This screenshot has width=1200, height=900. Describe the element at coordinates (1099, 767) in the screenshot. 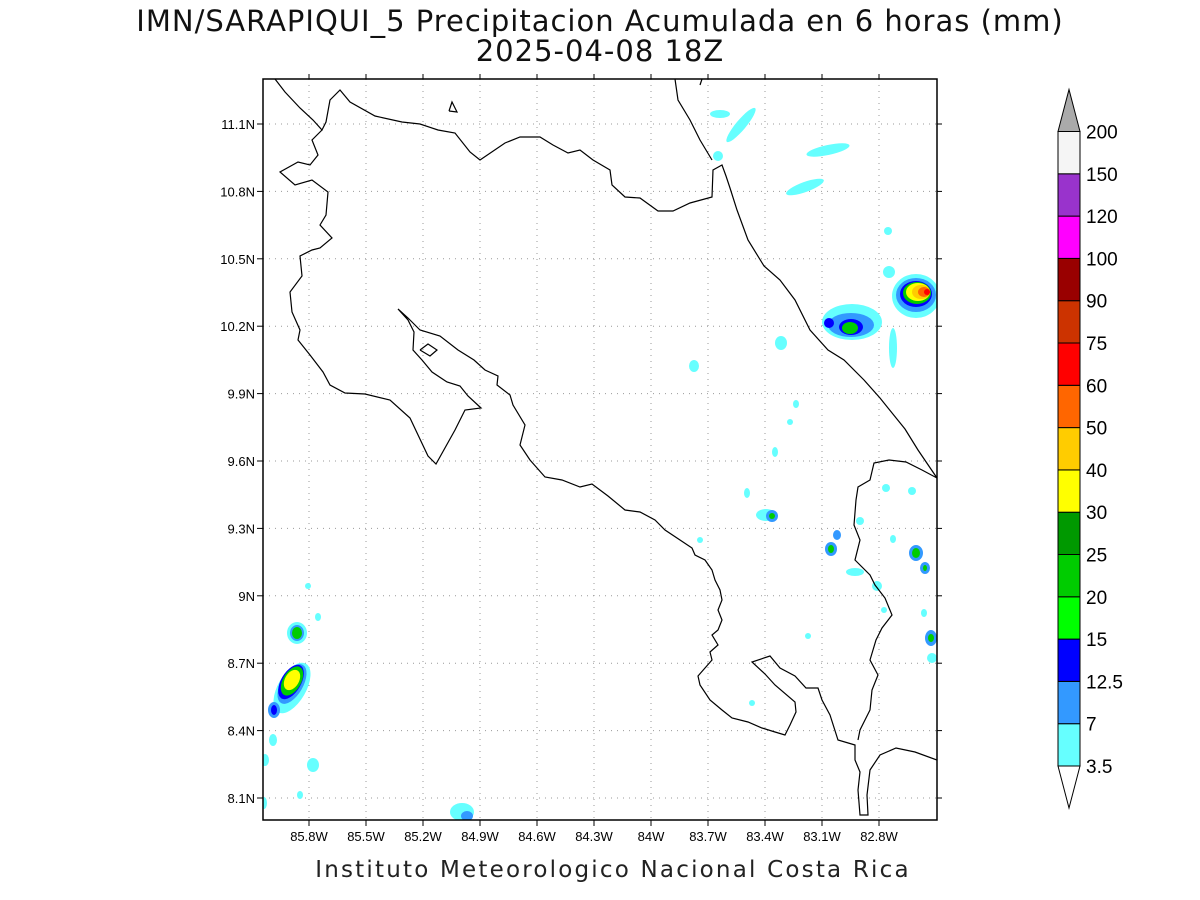

I see `colorbar-label: 3.5` at that location.